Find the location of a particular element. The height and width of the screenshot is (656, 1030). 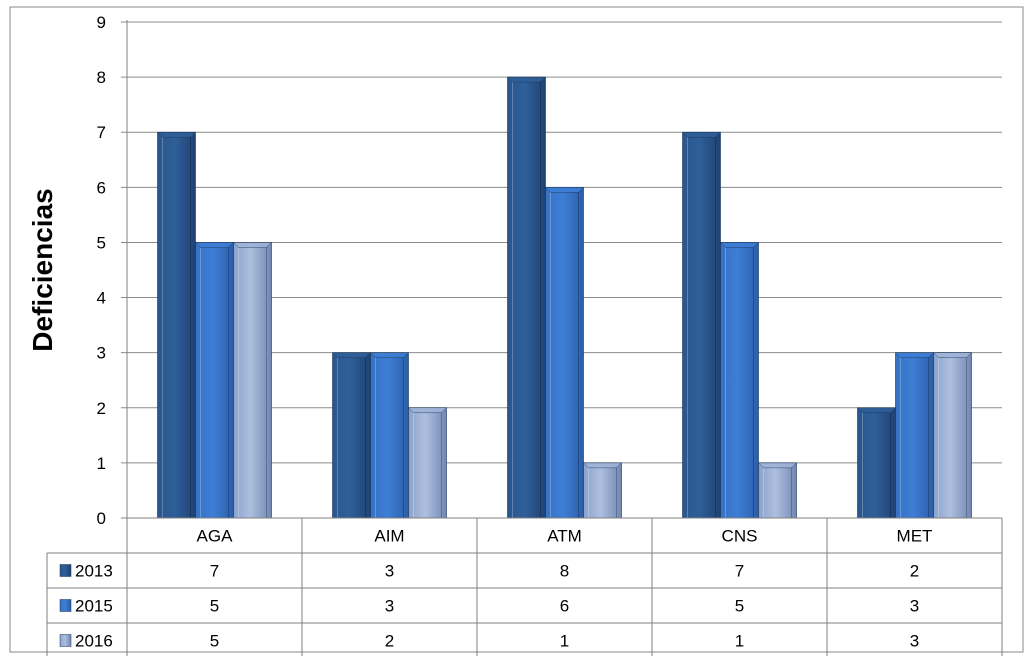

bar-2016-ATM is located at coordinates (602, 490).